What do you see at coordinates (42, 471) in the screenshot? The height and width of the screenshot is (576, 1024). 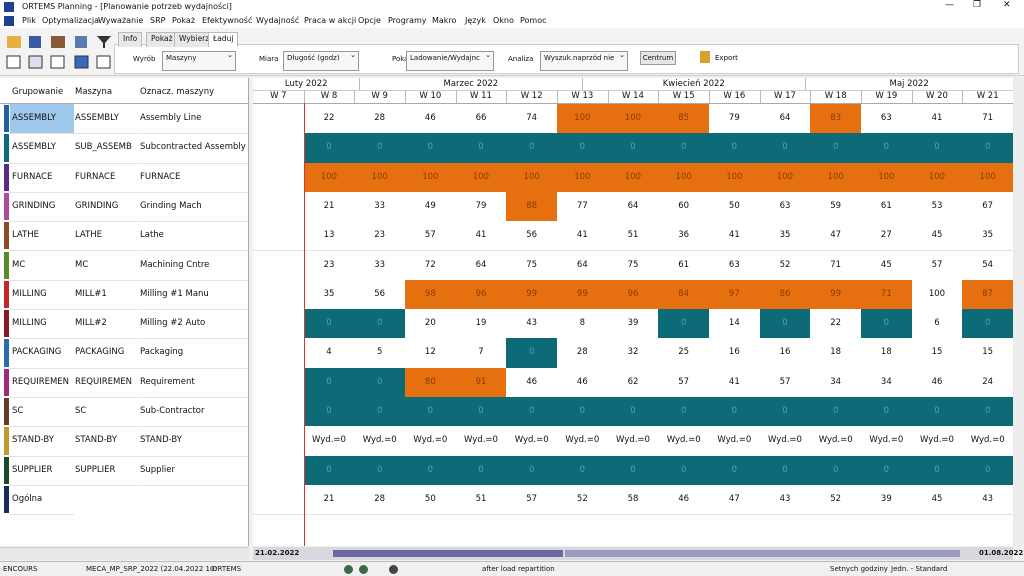 I see `row-group: SUPPLIER` at bounding box center [42, 471].